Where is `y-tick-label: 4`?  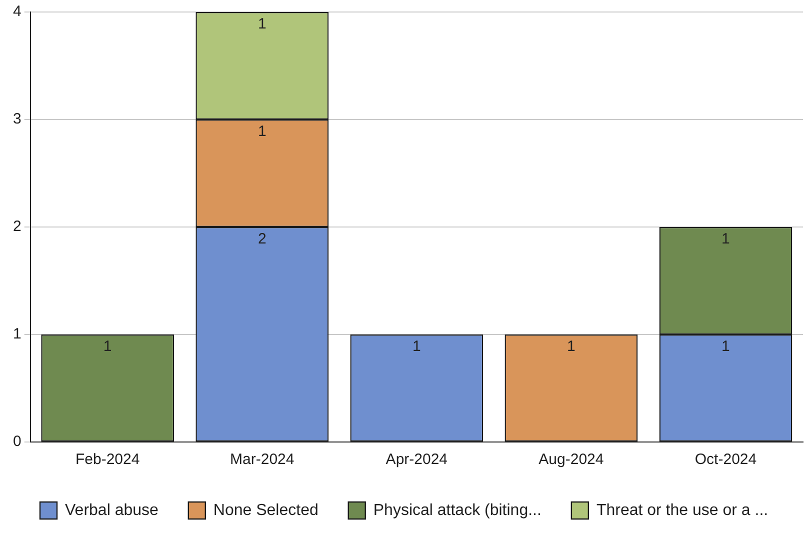
y-tick-label: 4 is located at coordinates (17, 11).